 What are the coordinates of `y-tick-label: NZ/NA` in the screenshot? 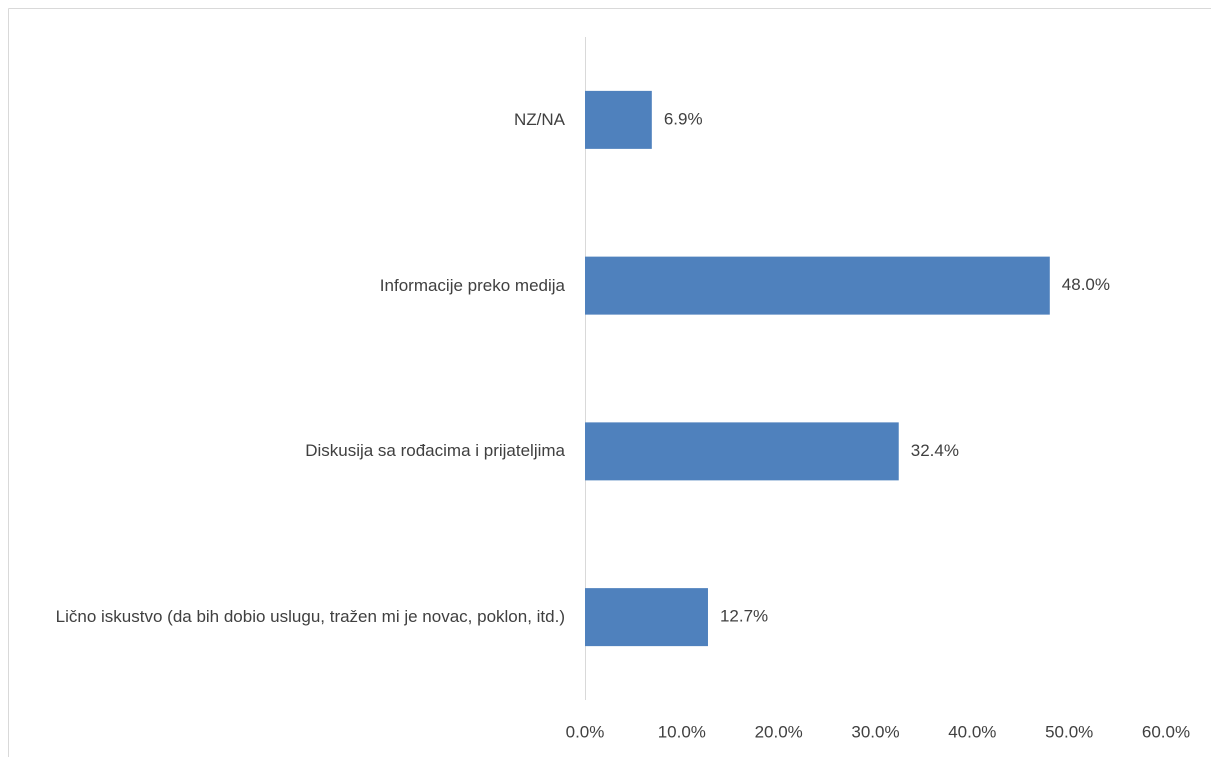 It's located at (539, 119).